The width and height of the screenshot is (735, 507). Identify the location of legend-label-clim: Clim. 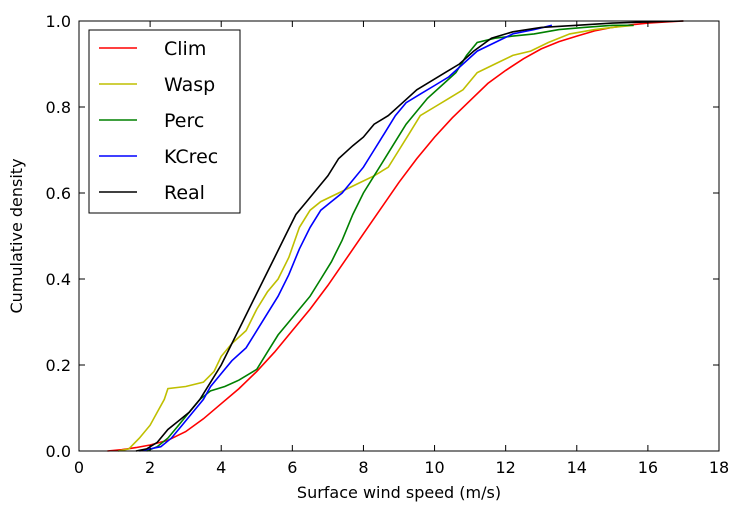
(185, 49).